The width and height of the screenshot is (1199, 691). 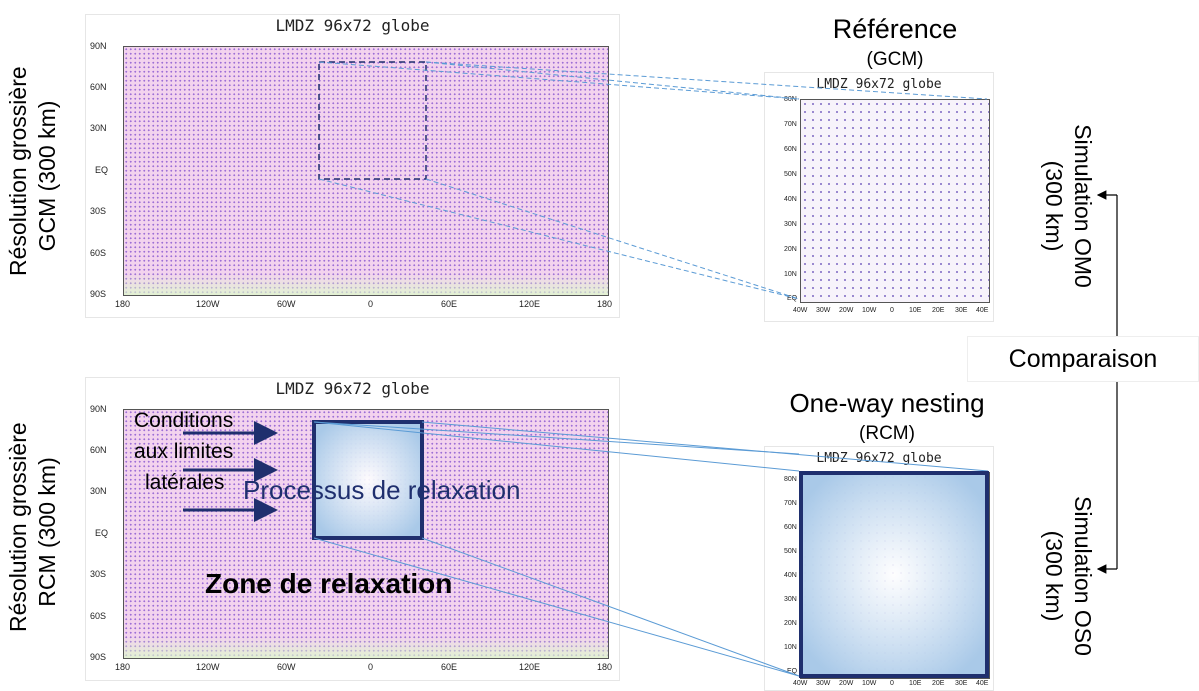 I want to click on comparison-bracket, so click(x=1107, y=382).